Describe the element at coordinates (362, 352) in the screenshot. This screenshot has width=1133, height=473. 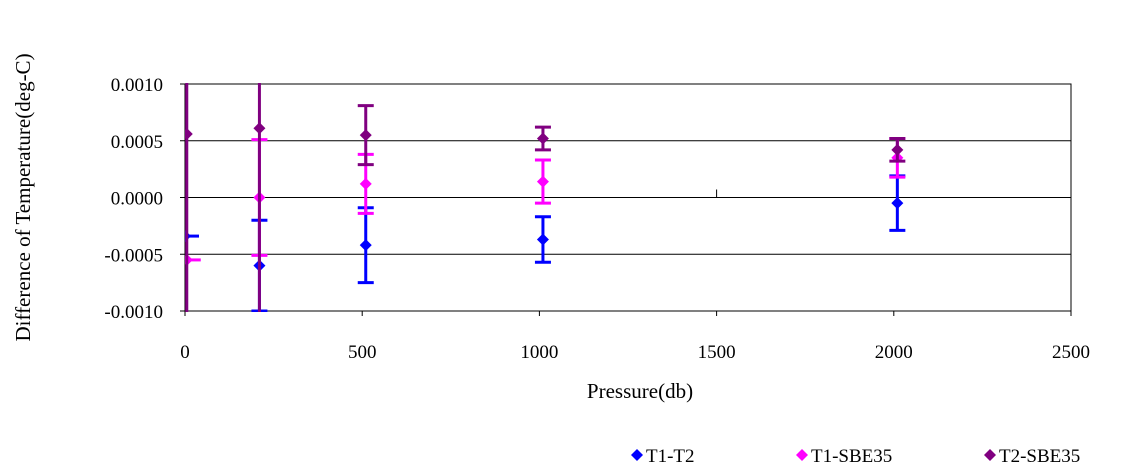
I see `x-tick-label: 500` at that location.